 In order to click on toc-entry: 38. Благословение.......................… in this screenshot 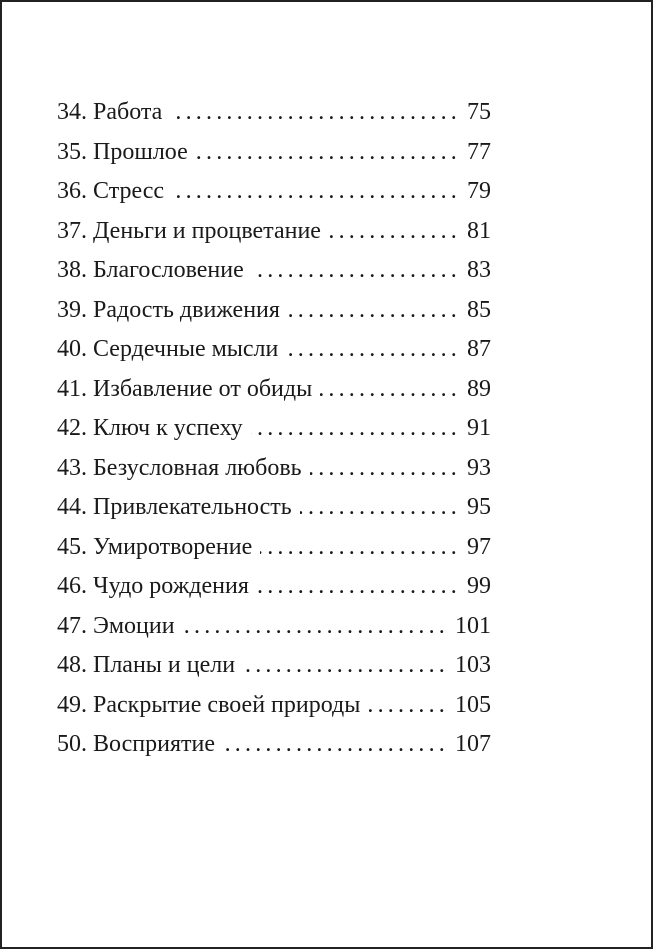, I will do `click(274, 271)`.